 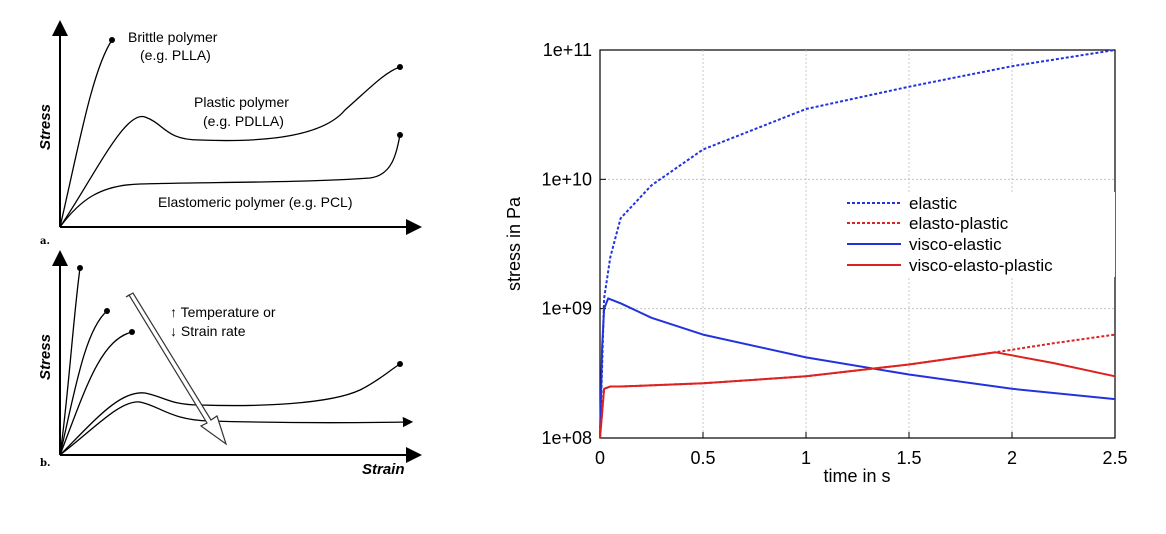 What do you see at coordinates (80, 268) in the screenshot?
I see `panel-b-curve-1-end-dot` at bounding box center [80, 268].